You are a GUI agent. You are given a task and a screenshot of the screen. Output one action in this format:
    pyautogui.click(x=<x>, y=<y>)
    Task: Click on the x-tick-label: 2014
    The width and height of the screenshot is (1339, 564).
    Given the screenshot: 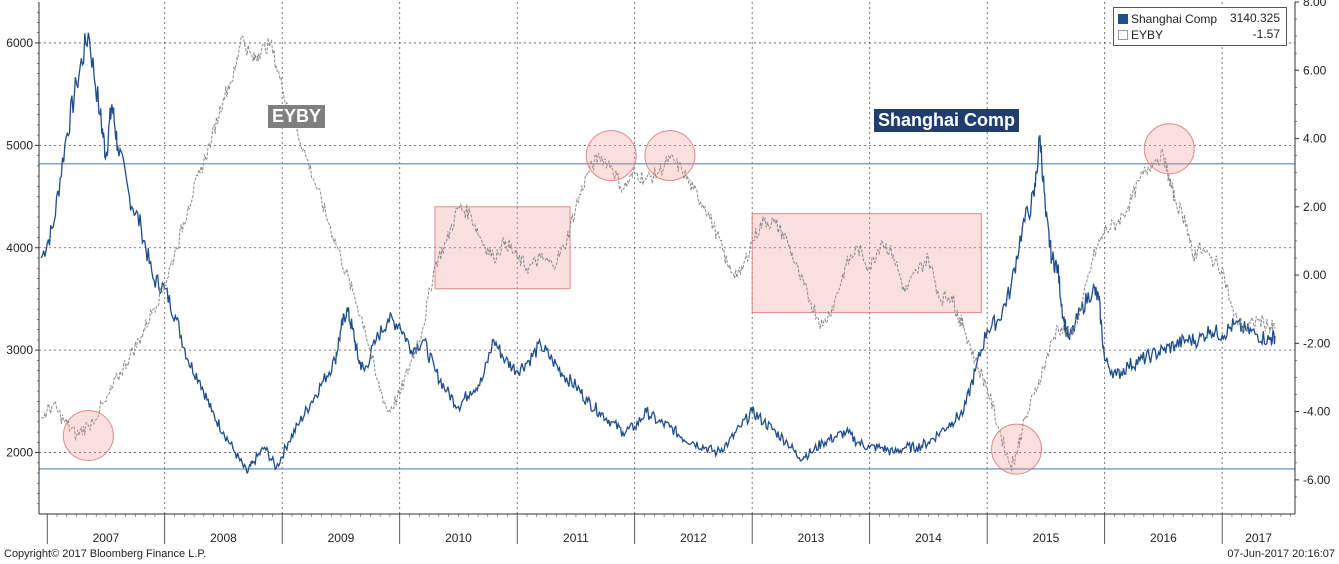 What is the action you would take?
    pyautogui.click(x=928, y=538)
    